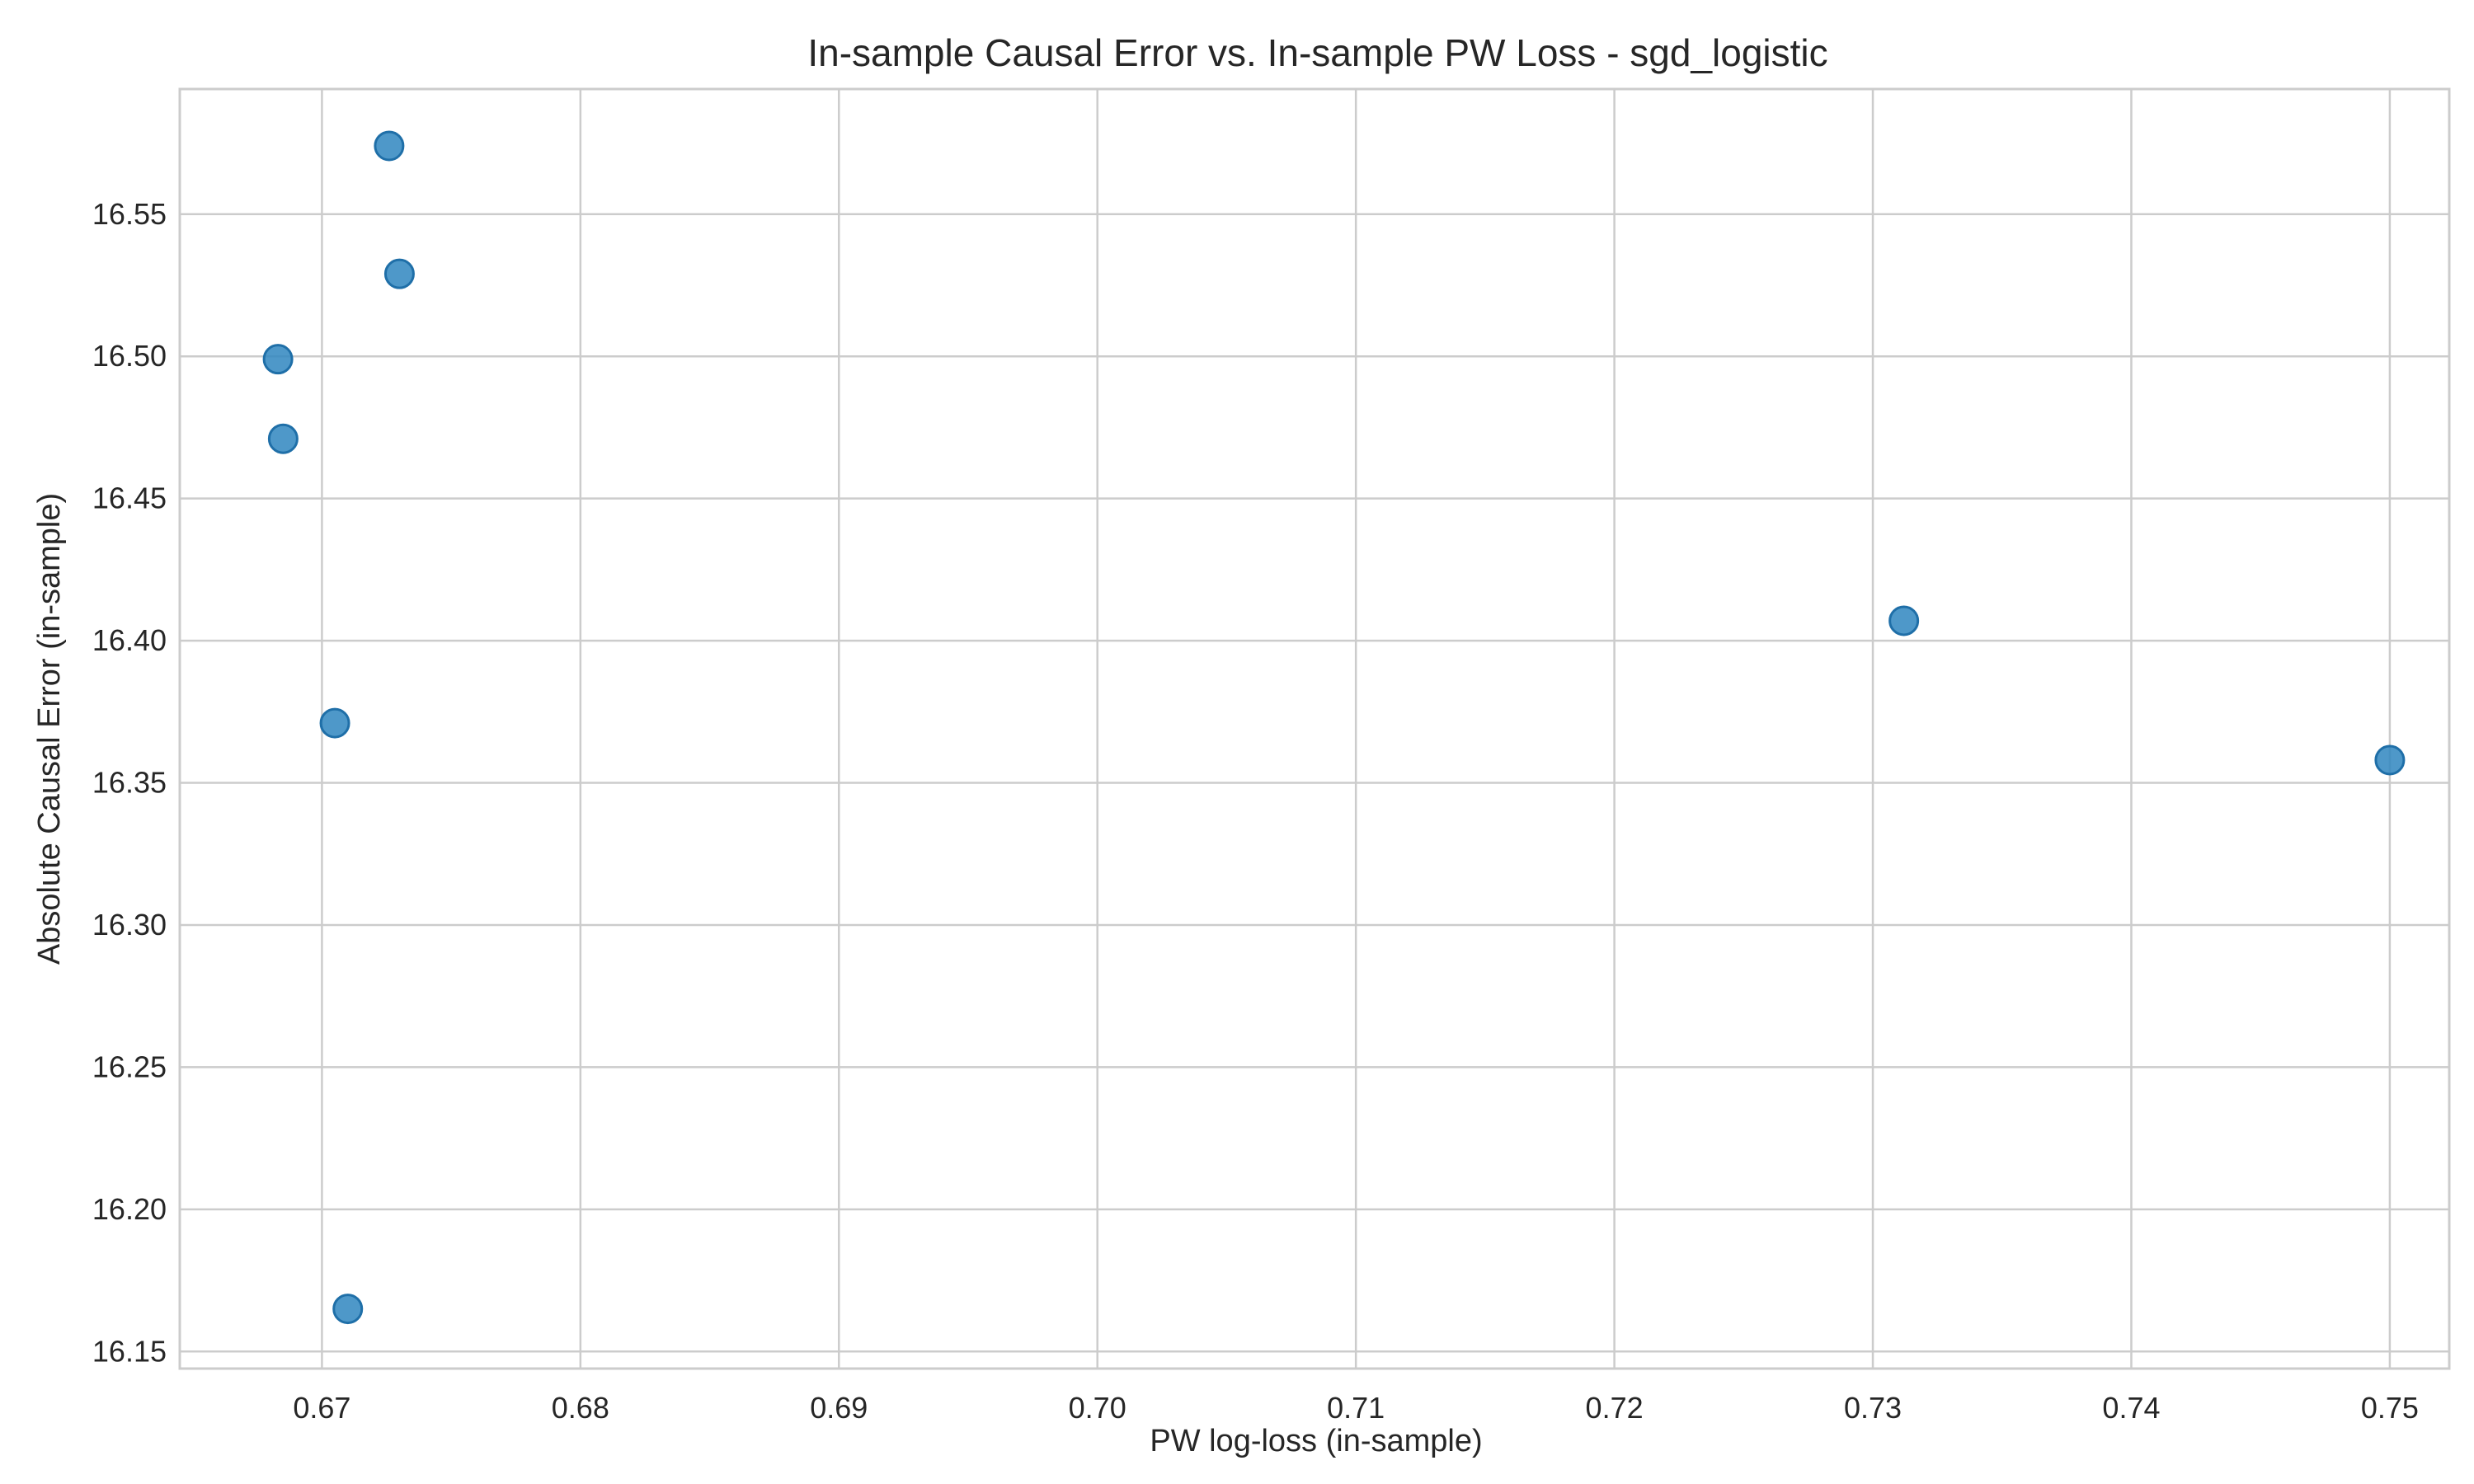  I want to click on y-tick-label: 16.15, so click(129, 1351).